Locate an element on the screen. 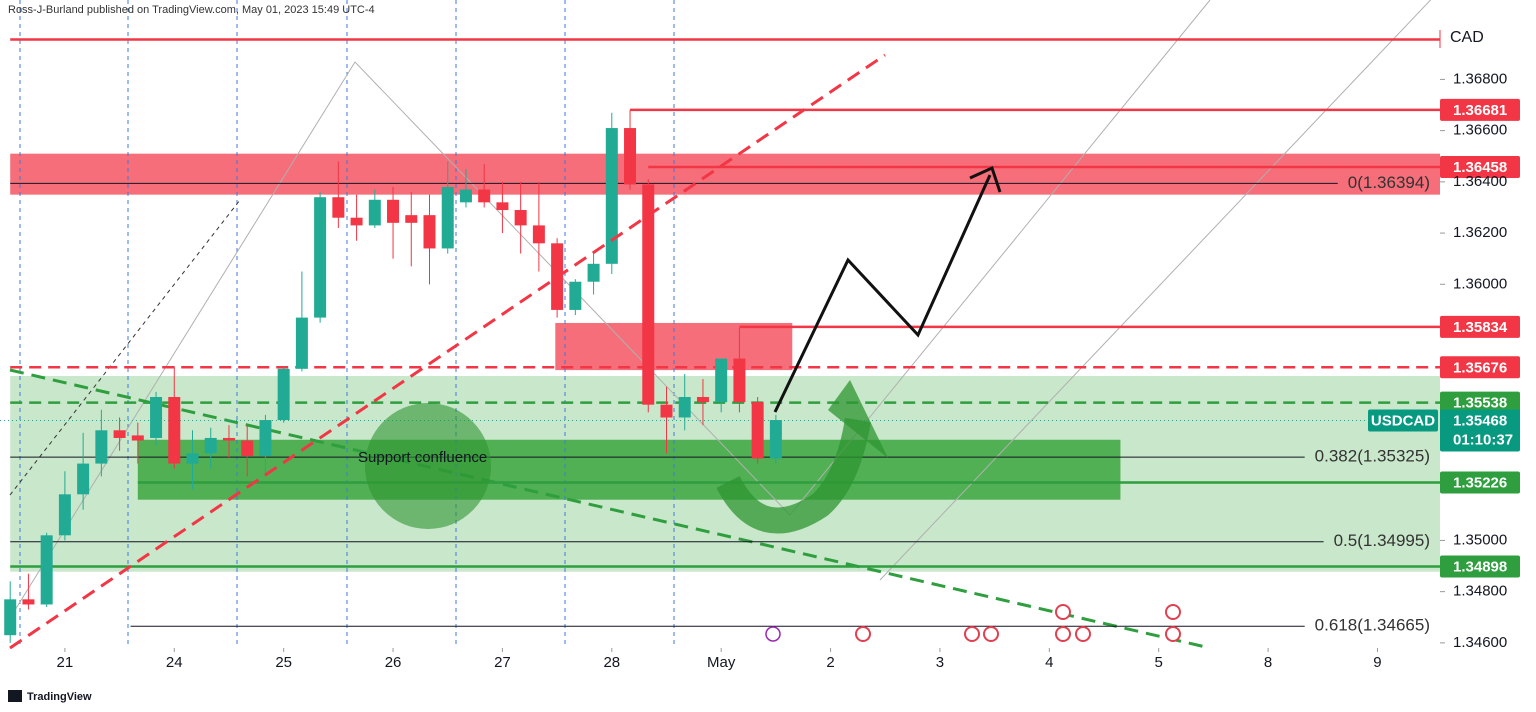 This screenshot has width=1536, height=712. annotation-text: Support confluence is located at coordinates (422, 457).